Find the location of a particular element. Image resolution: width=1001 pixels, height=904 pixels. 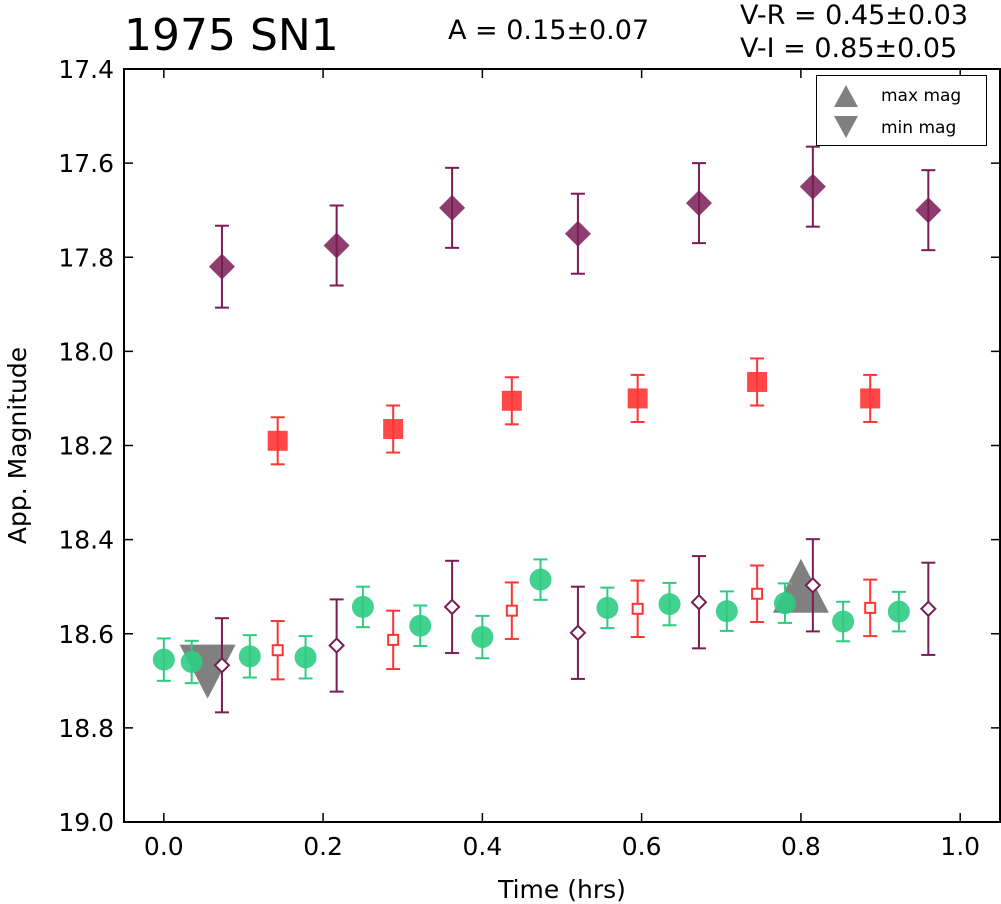

legend-max-mag-marker is located at coordinates (846, 96).